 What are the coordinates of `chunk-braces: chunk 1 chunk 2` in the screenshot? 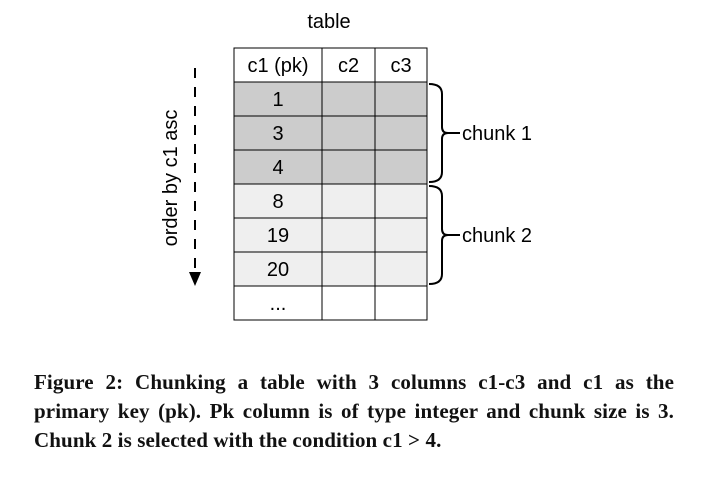 It's located at (480, 184).